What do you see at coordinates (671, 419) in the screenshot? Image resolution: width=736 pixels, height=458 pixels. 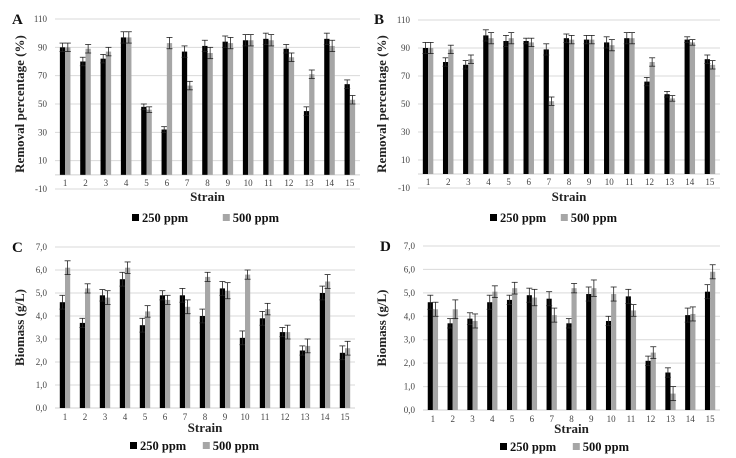 I see `x-tick-label: 13` at bounding box center [671, 419].